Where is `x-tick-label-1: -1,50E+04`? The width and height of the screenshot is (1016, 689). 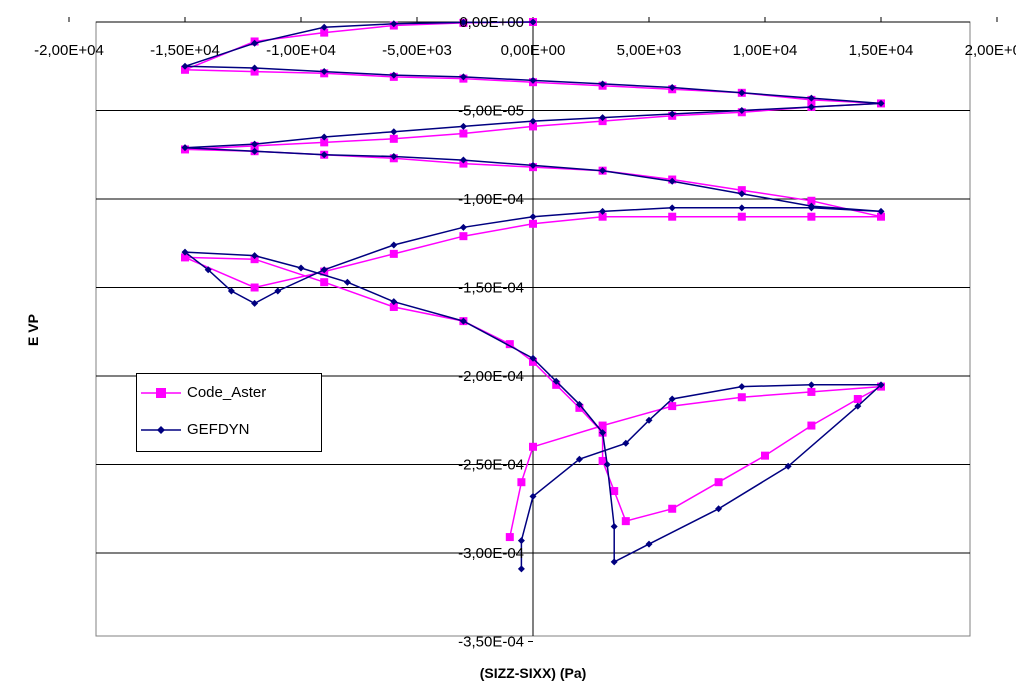 x-tick-label-1: -1,50E+04 is located at coordinates (185, 50).